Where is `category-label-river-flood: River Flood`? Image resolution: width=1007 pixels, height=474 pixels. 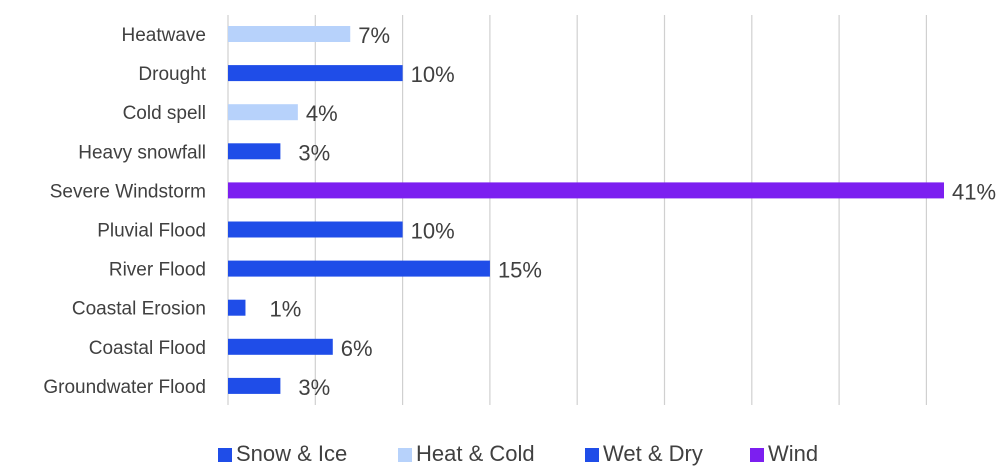
category-label-river-flood: River Flood is located at coordinates (157, 270).